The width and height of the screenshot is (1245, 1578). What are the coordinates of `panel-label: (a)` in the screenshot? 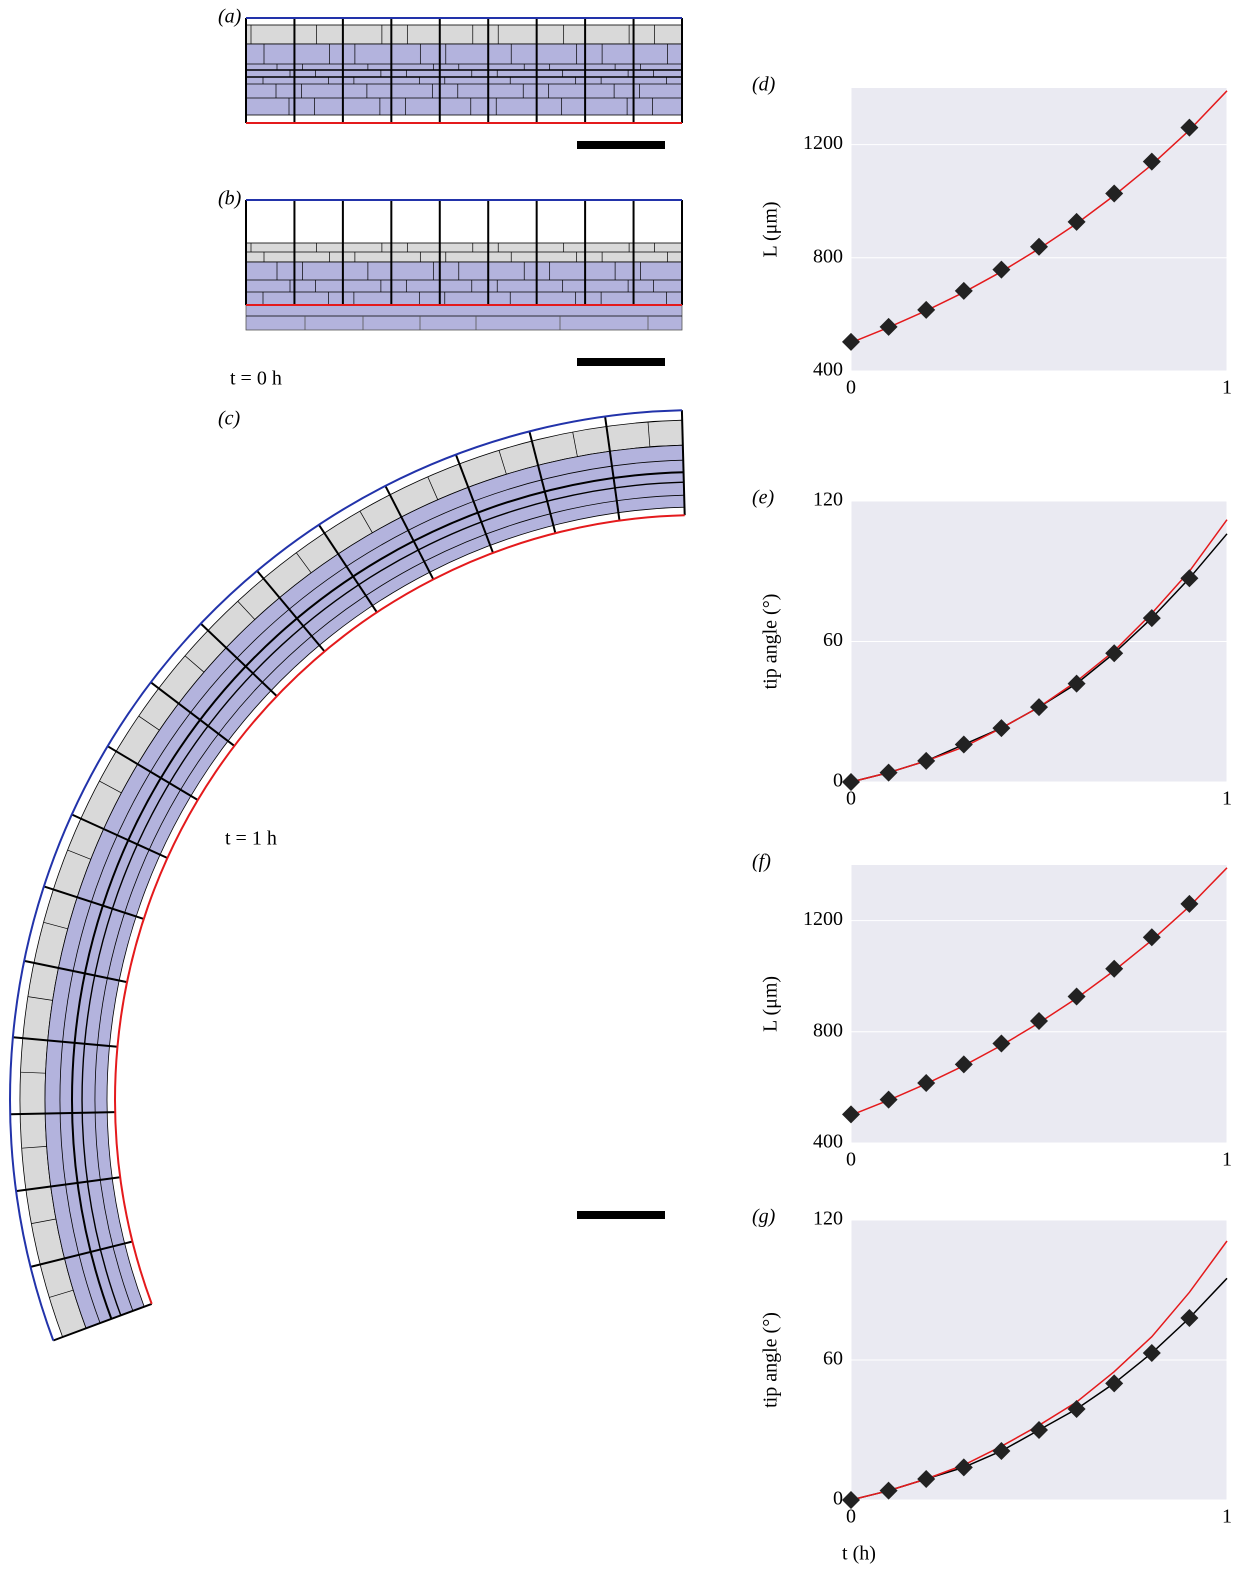 It's located at (230, 17).